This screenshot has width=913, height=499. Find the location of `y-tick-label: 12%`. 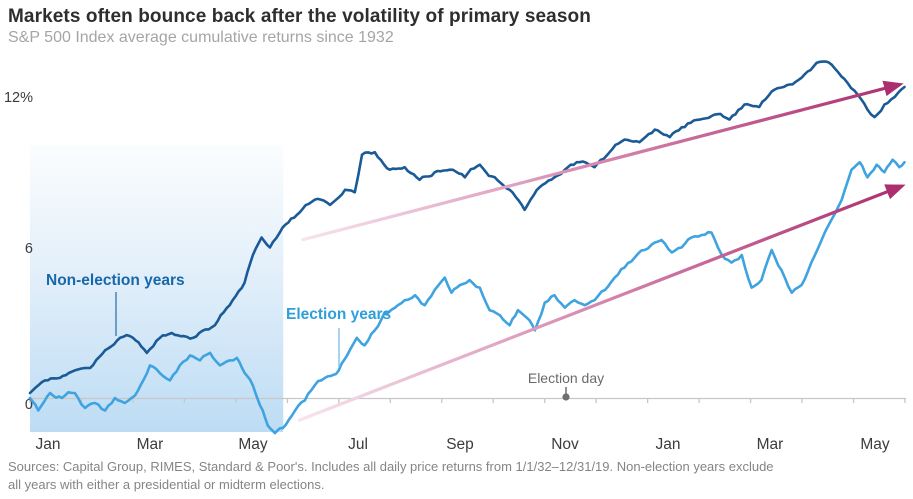

y-tick-label: 12% is located at coordinates (18, 98).